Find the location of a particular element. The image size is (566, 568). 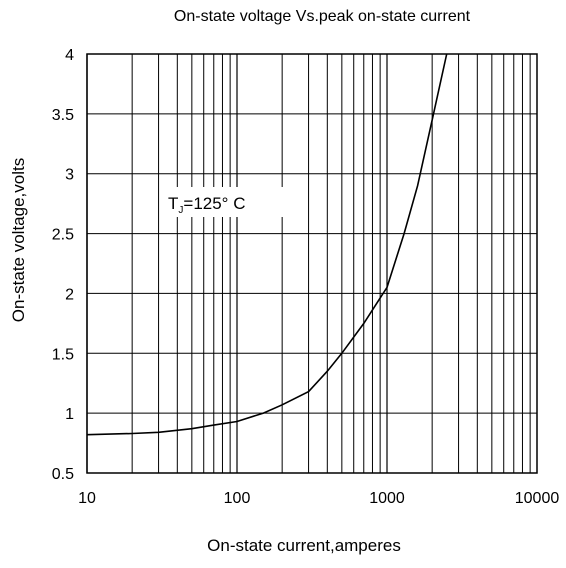

annotation-text: TJ=125° C is located at coordinates (206, 205).